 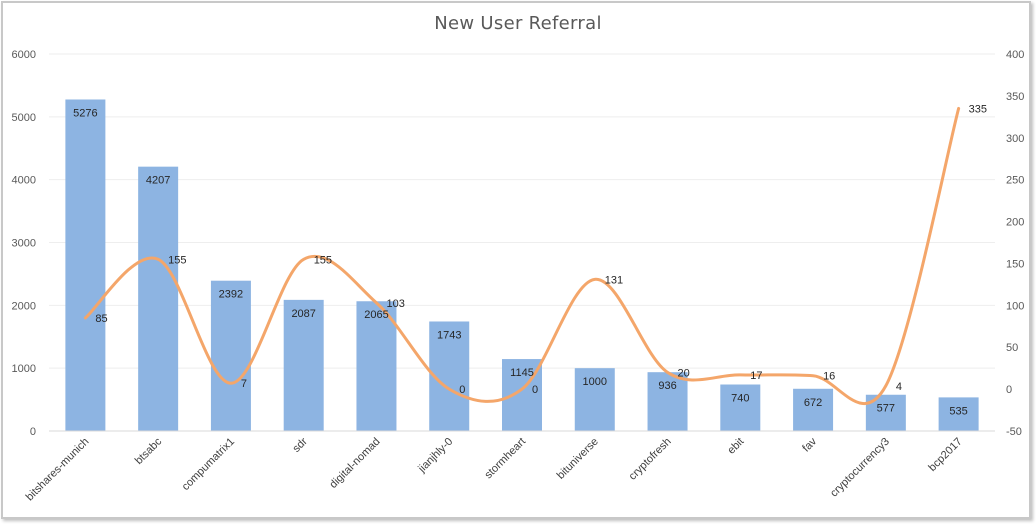 I want to click on category-label: digital-nomad, so click(x=354, y=463).